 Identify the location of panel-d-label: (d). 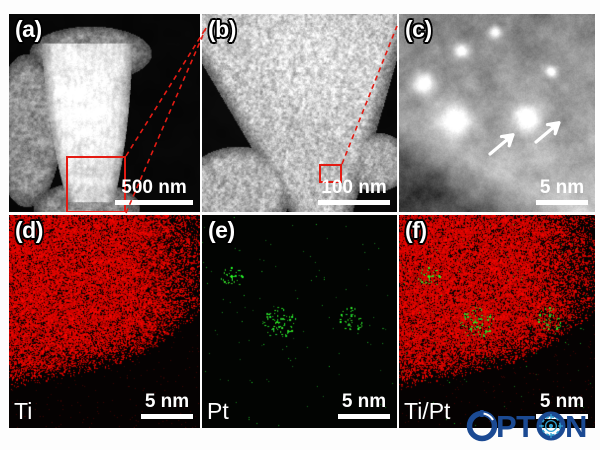
(29, 230).